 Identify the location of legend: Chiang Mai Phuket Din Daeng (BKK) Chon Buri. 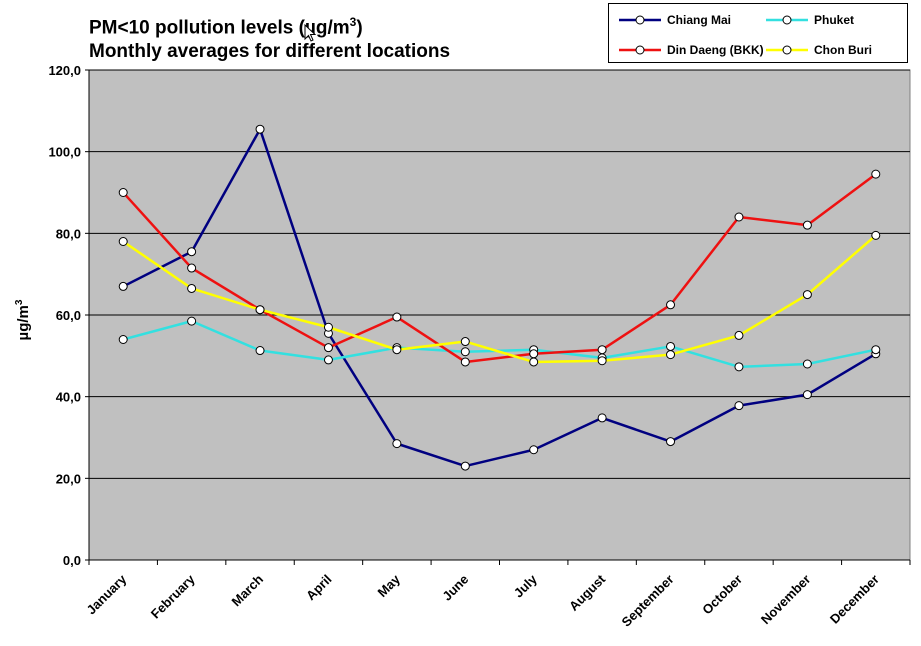
(758, 33).